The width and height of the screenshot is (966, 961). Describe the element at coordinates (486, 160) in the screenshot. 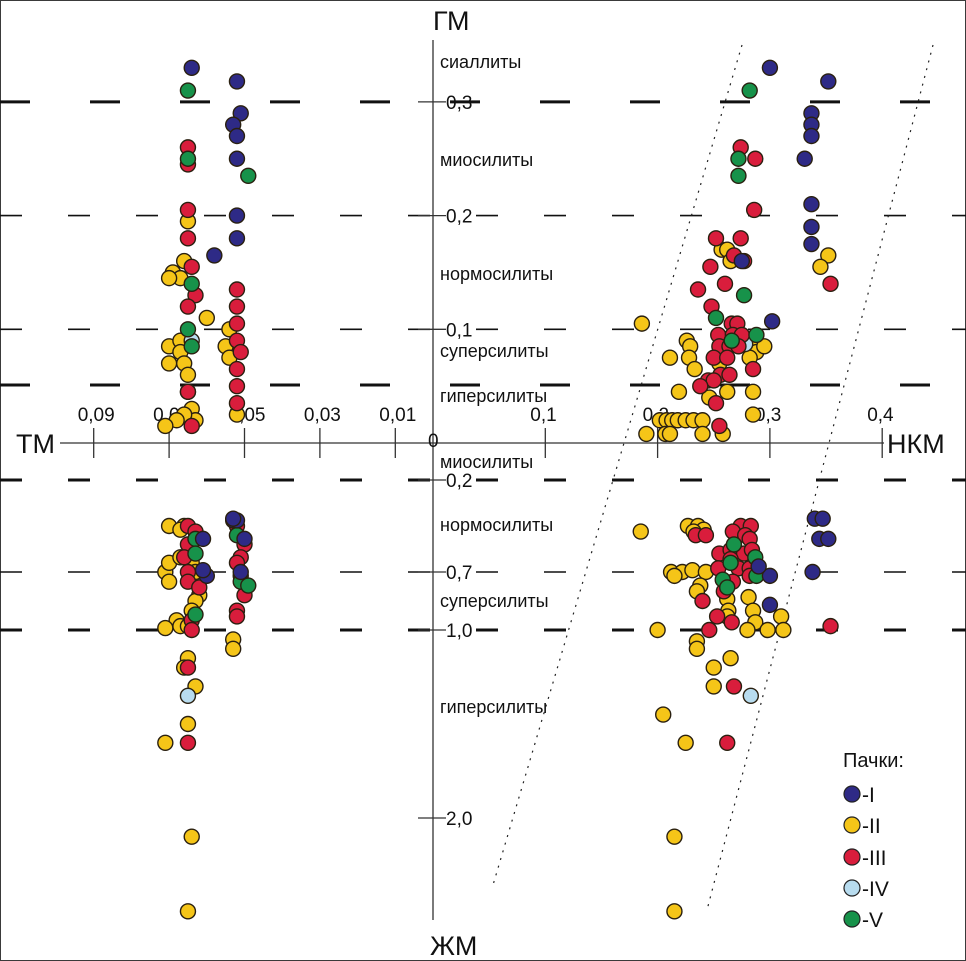

I see `zone-label-top: миосилиты` at that location.